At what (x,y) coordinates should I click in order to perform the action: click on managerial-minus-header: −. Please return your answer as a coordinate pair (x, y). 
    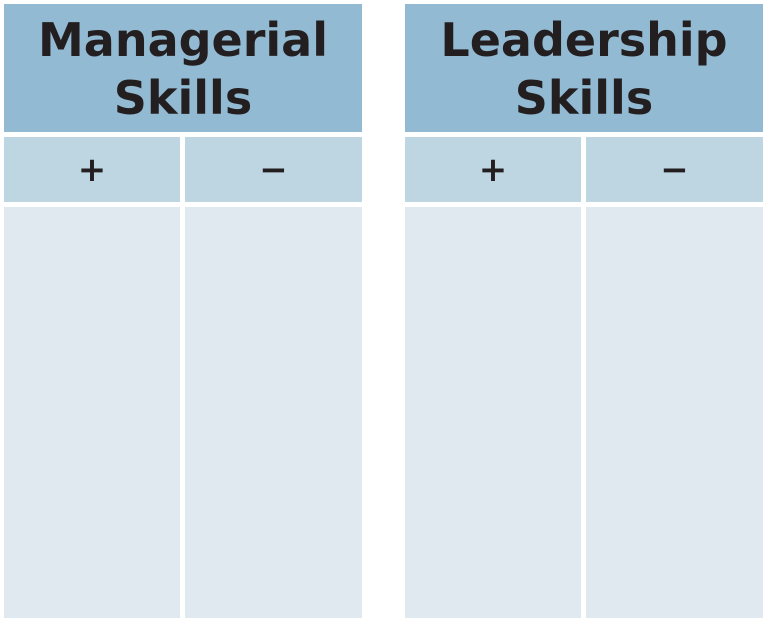
    Looking at the image, I should click on (273, 169).